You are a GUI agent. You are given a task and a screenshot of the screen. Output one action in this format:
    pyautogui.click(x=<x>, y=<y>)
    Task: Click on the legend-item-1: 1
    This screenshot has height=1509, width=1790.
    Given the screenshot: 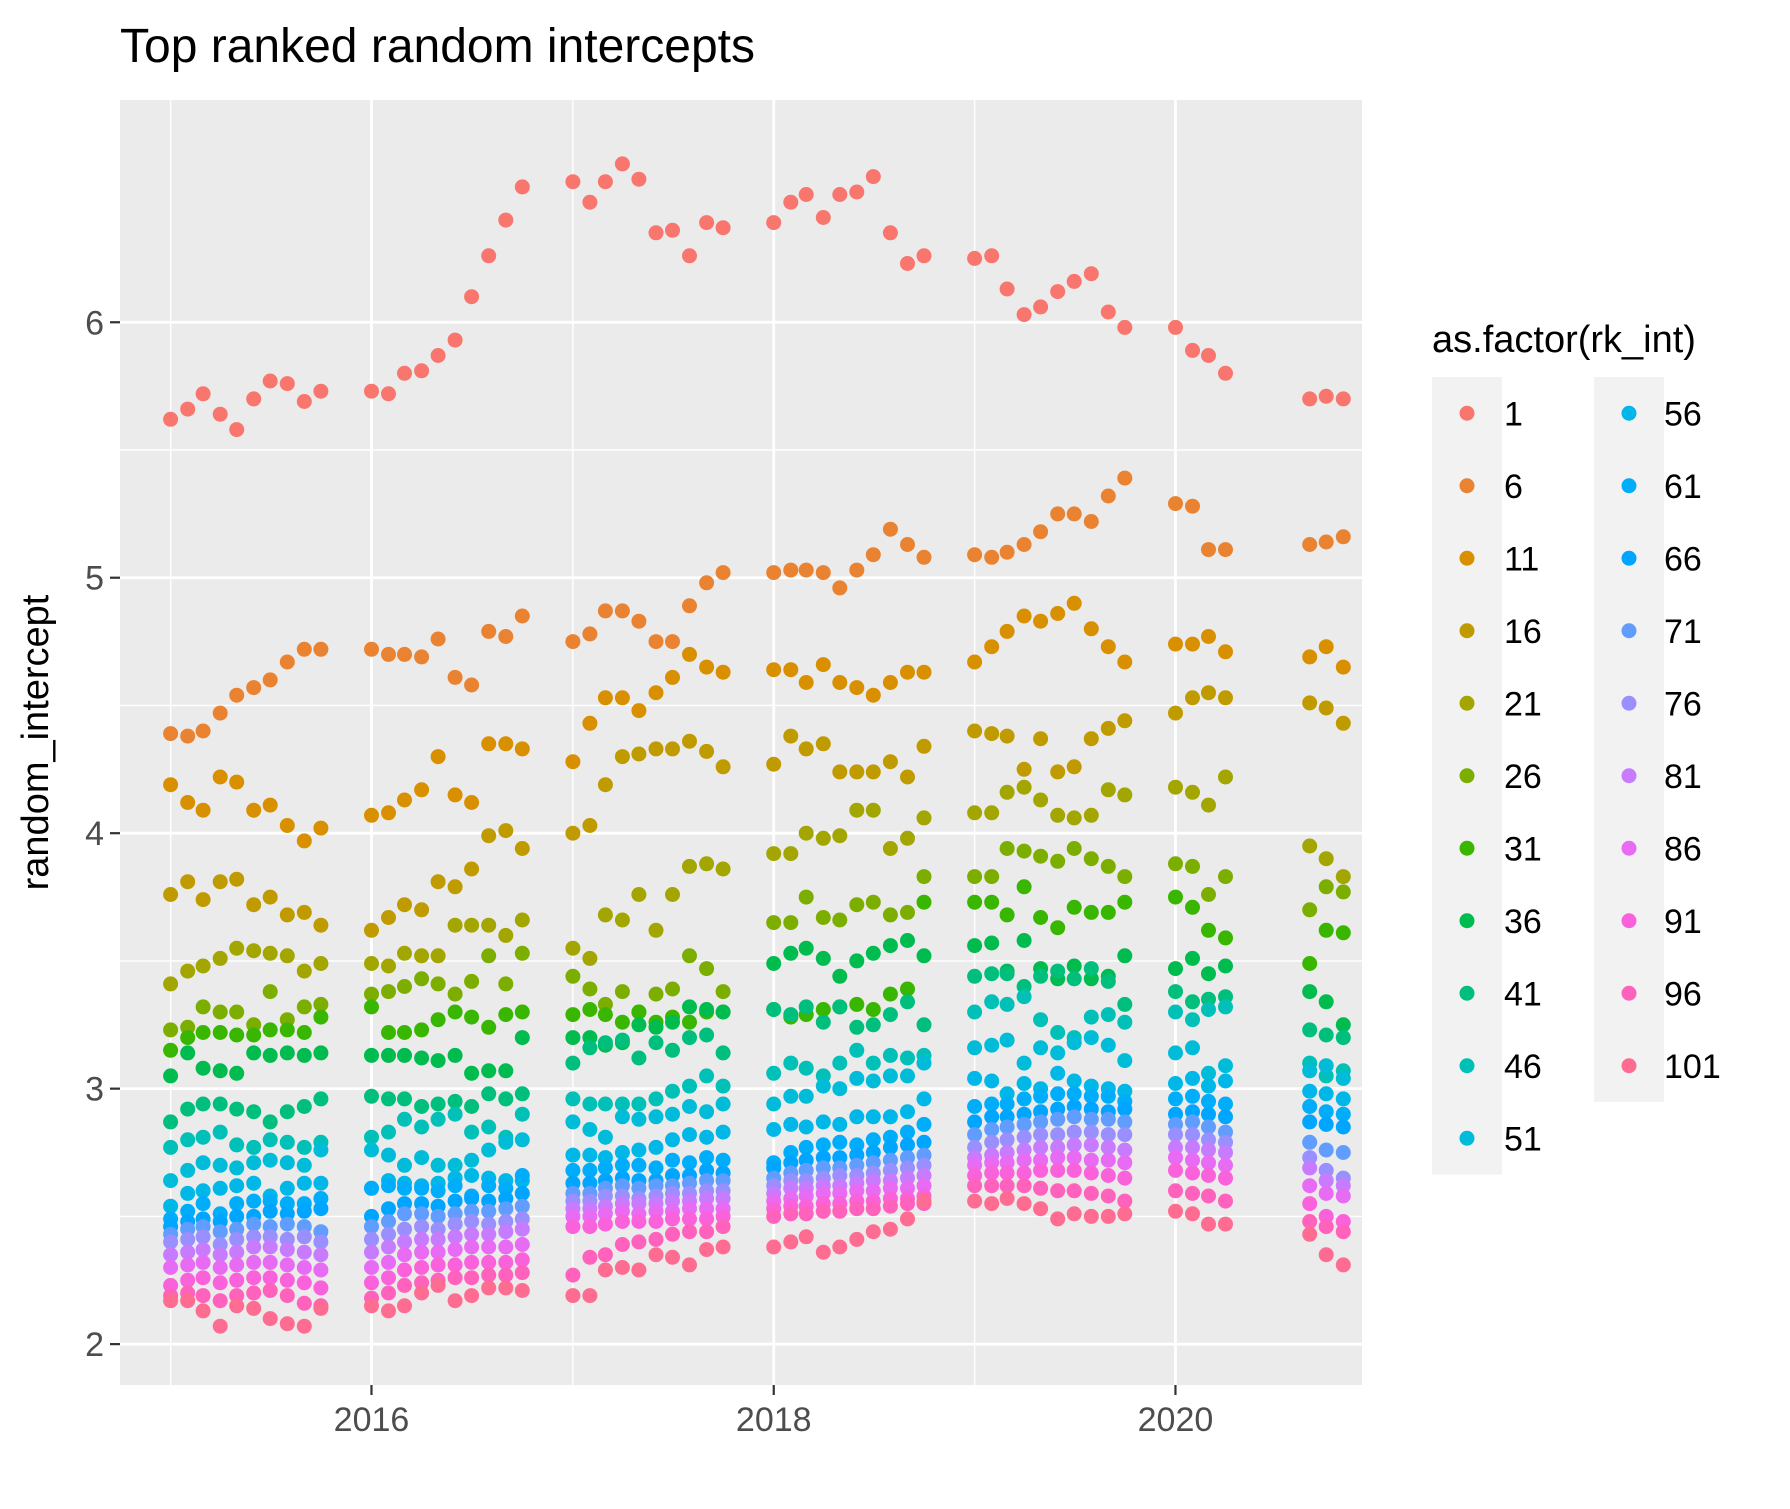 What is the action you would take?
    pyautogui.click(x=1491, y=414)
    